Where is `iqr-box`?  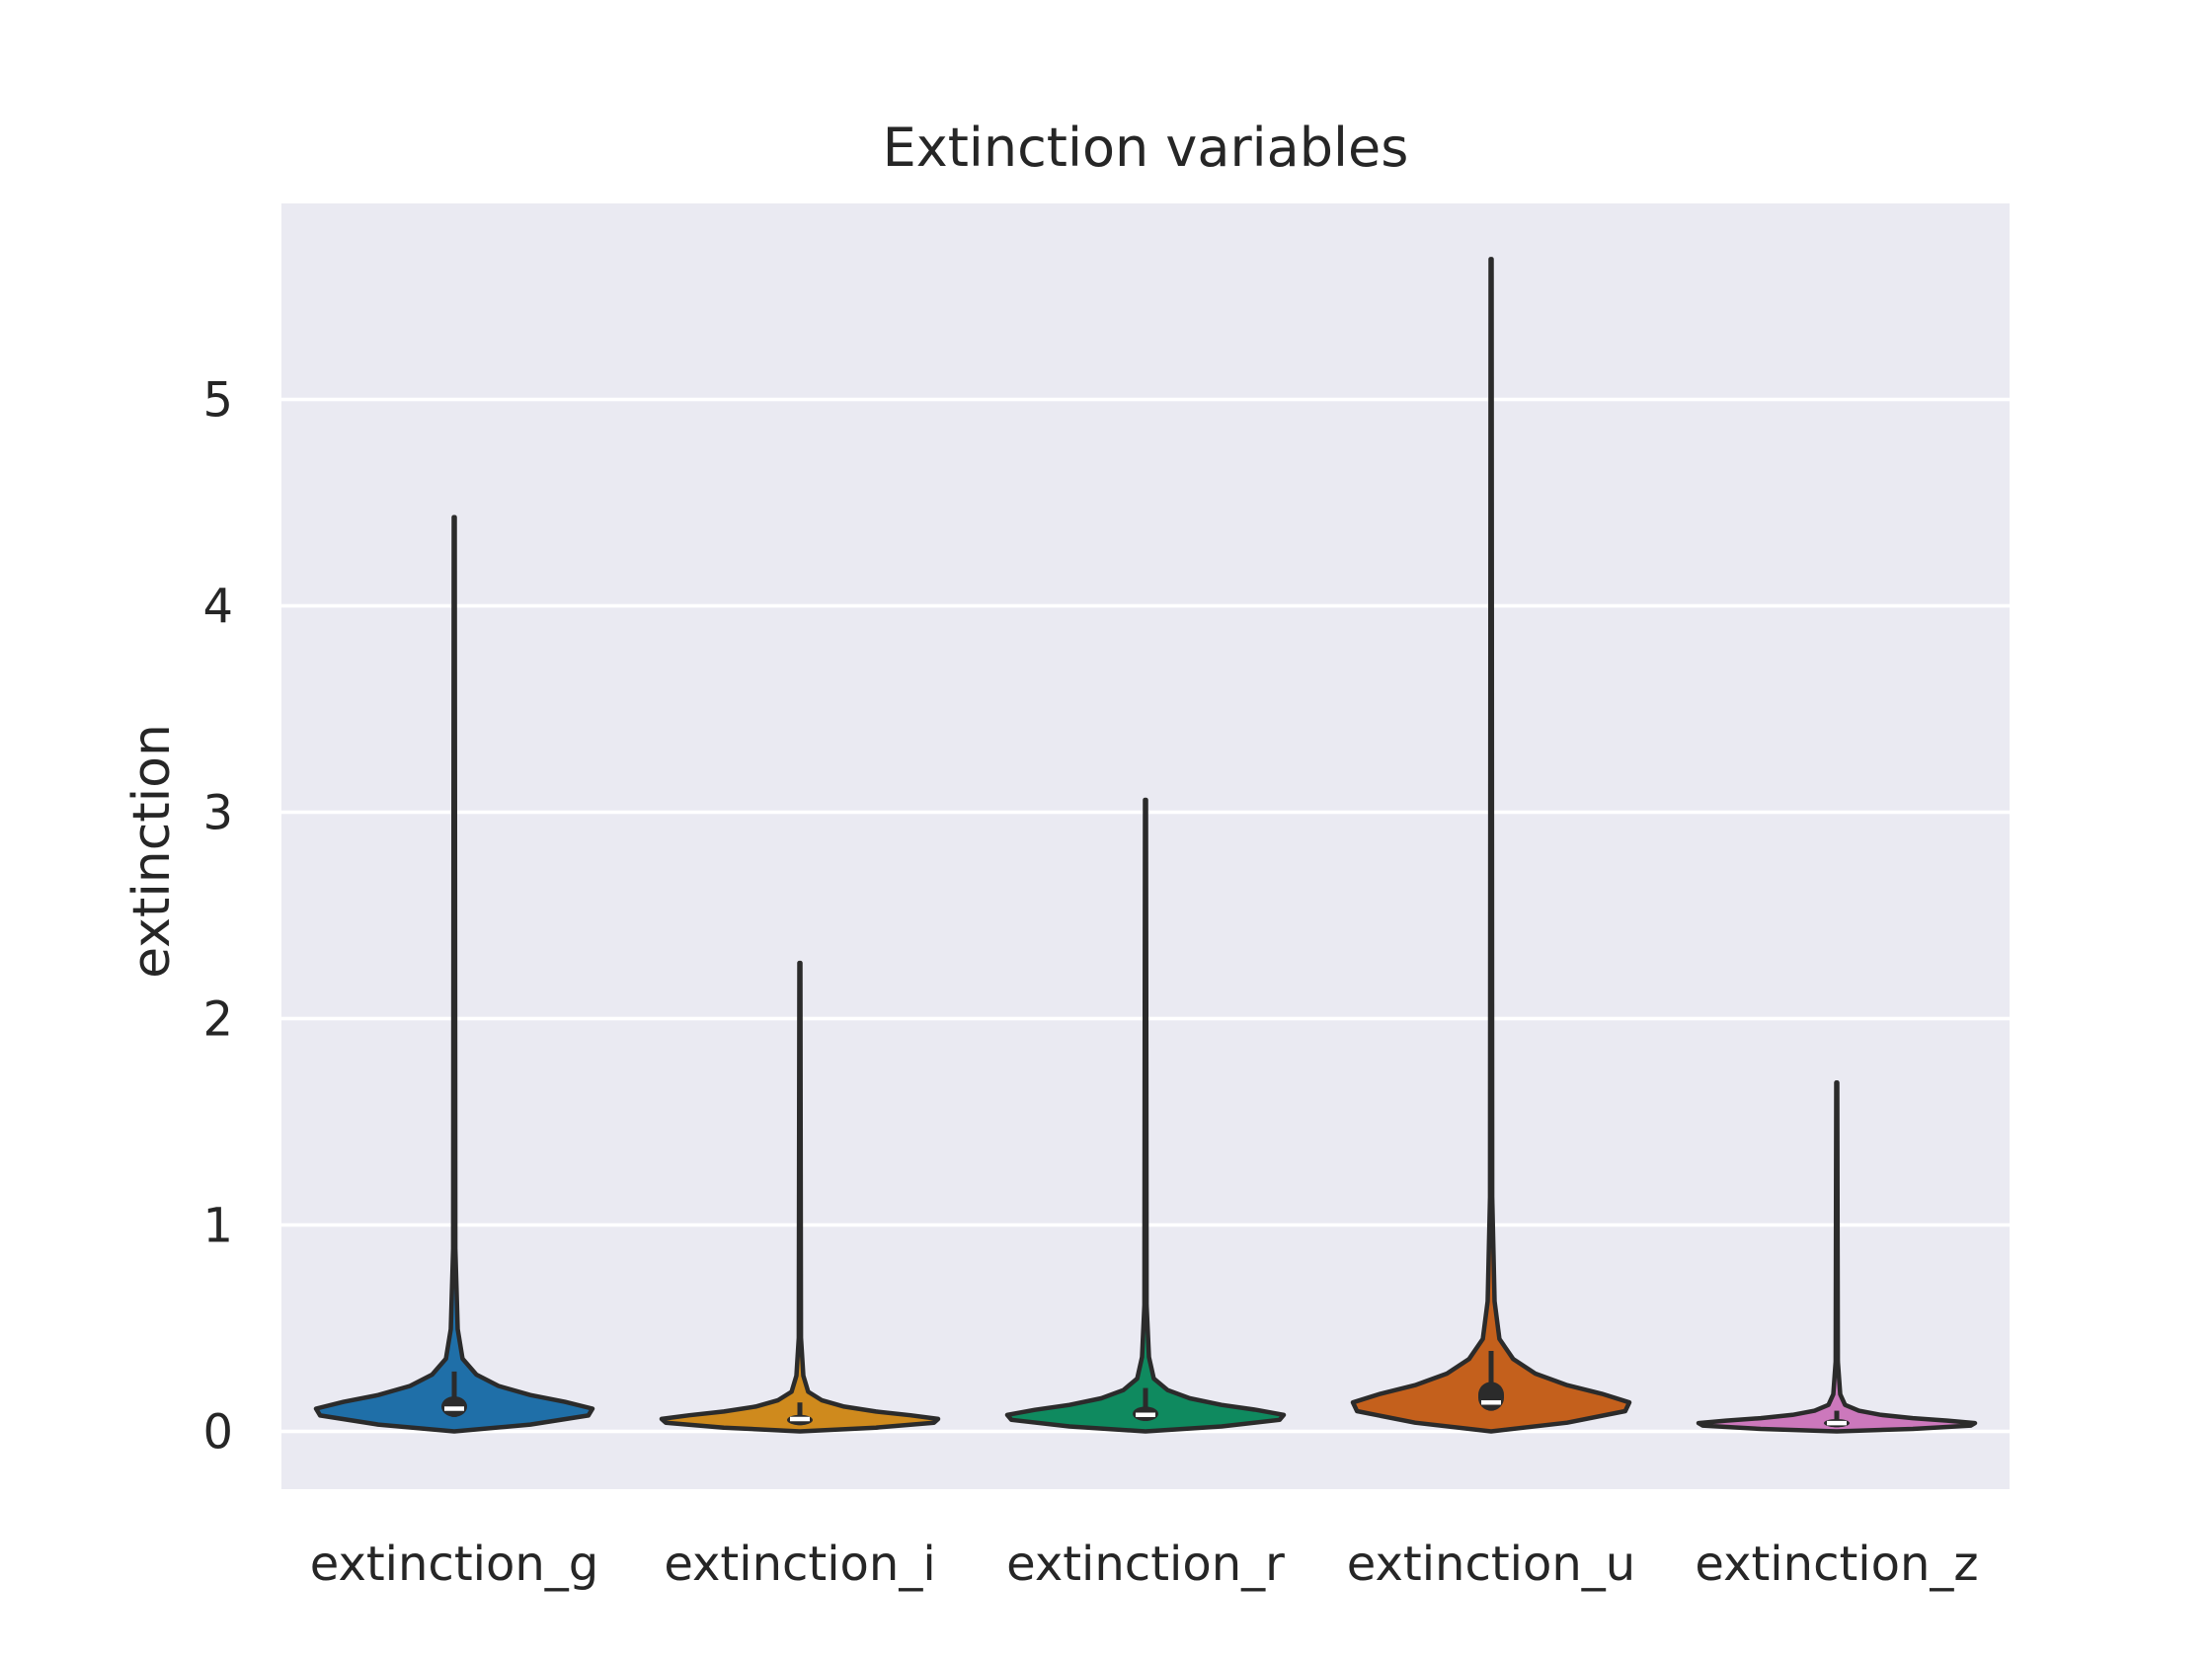 iqr-box is located at coordinates (1491, 1397).